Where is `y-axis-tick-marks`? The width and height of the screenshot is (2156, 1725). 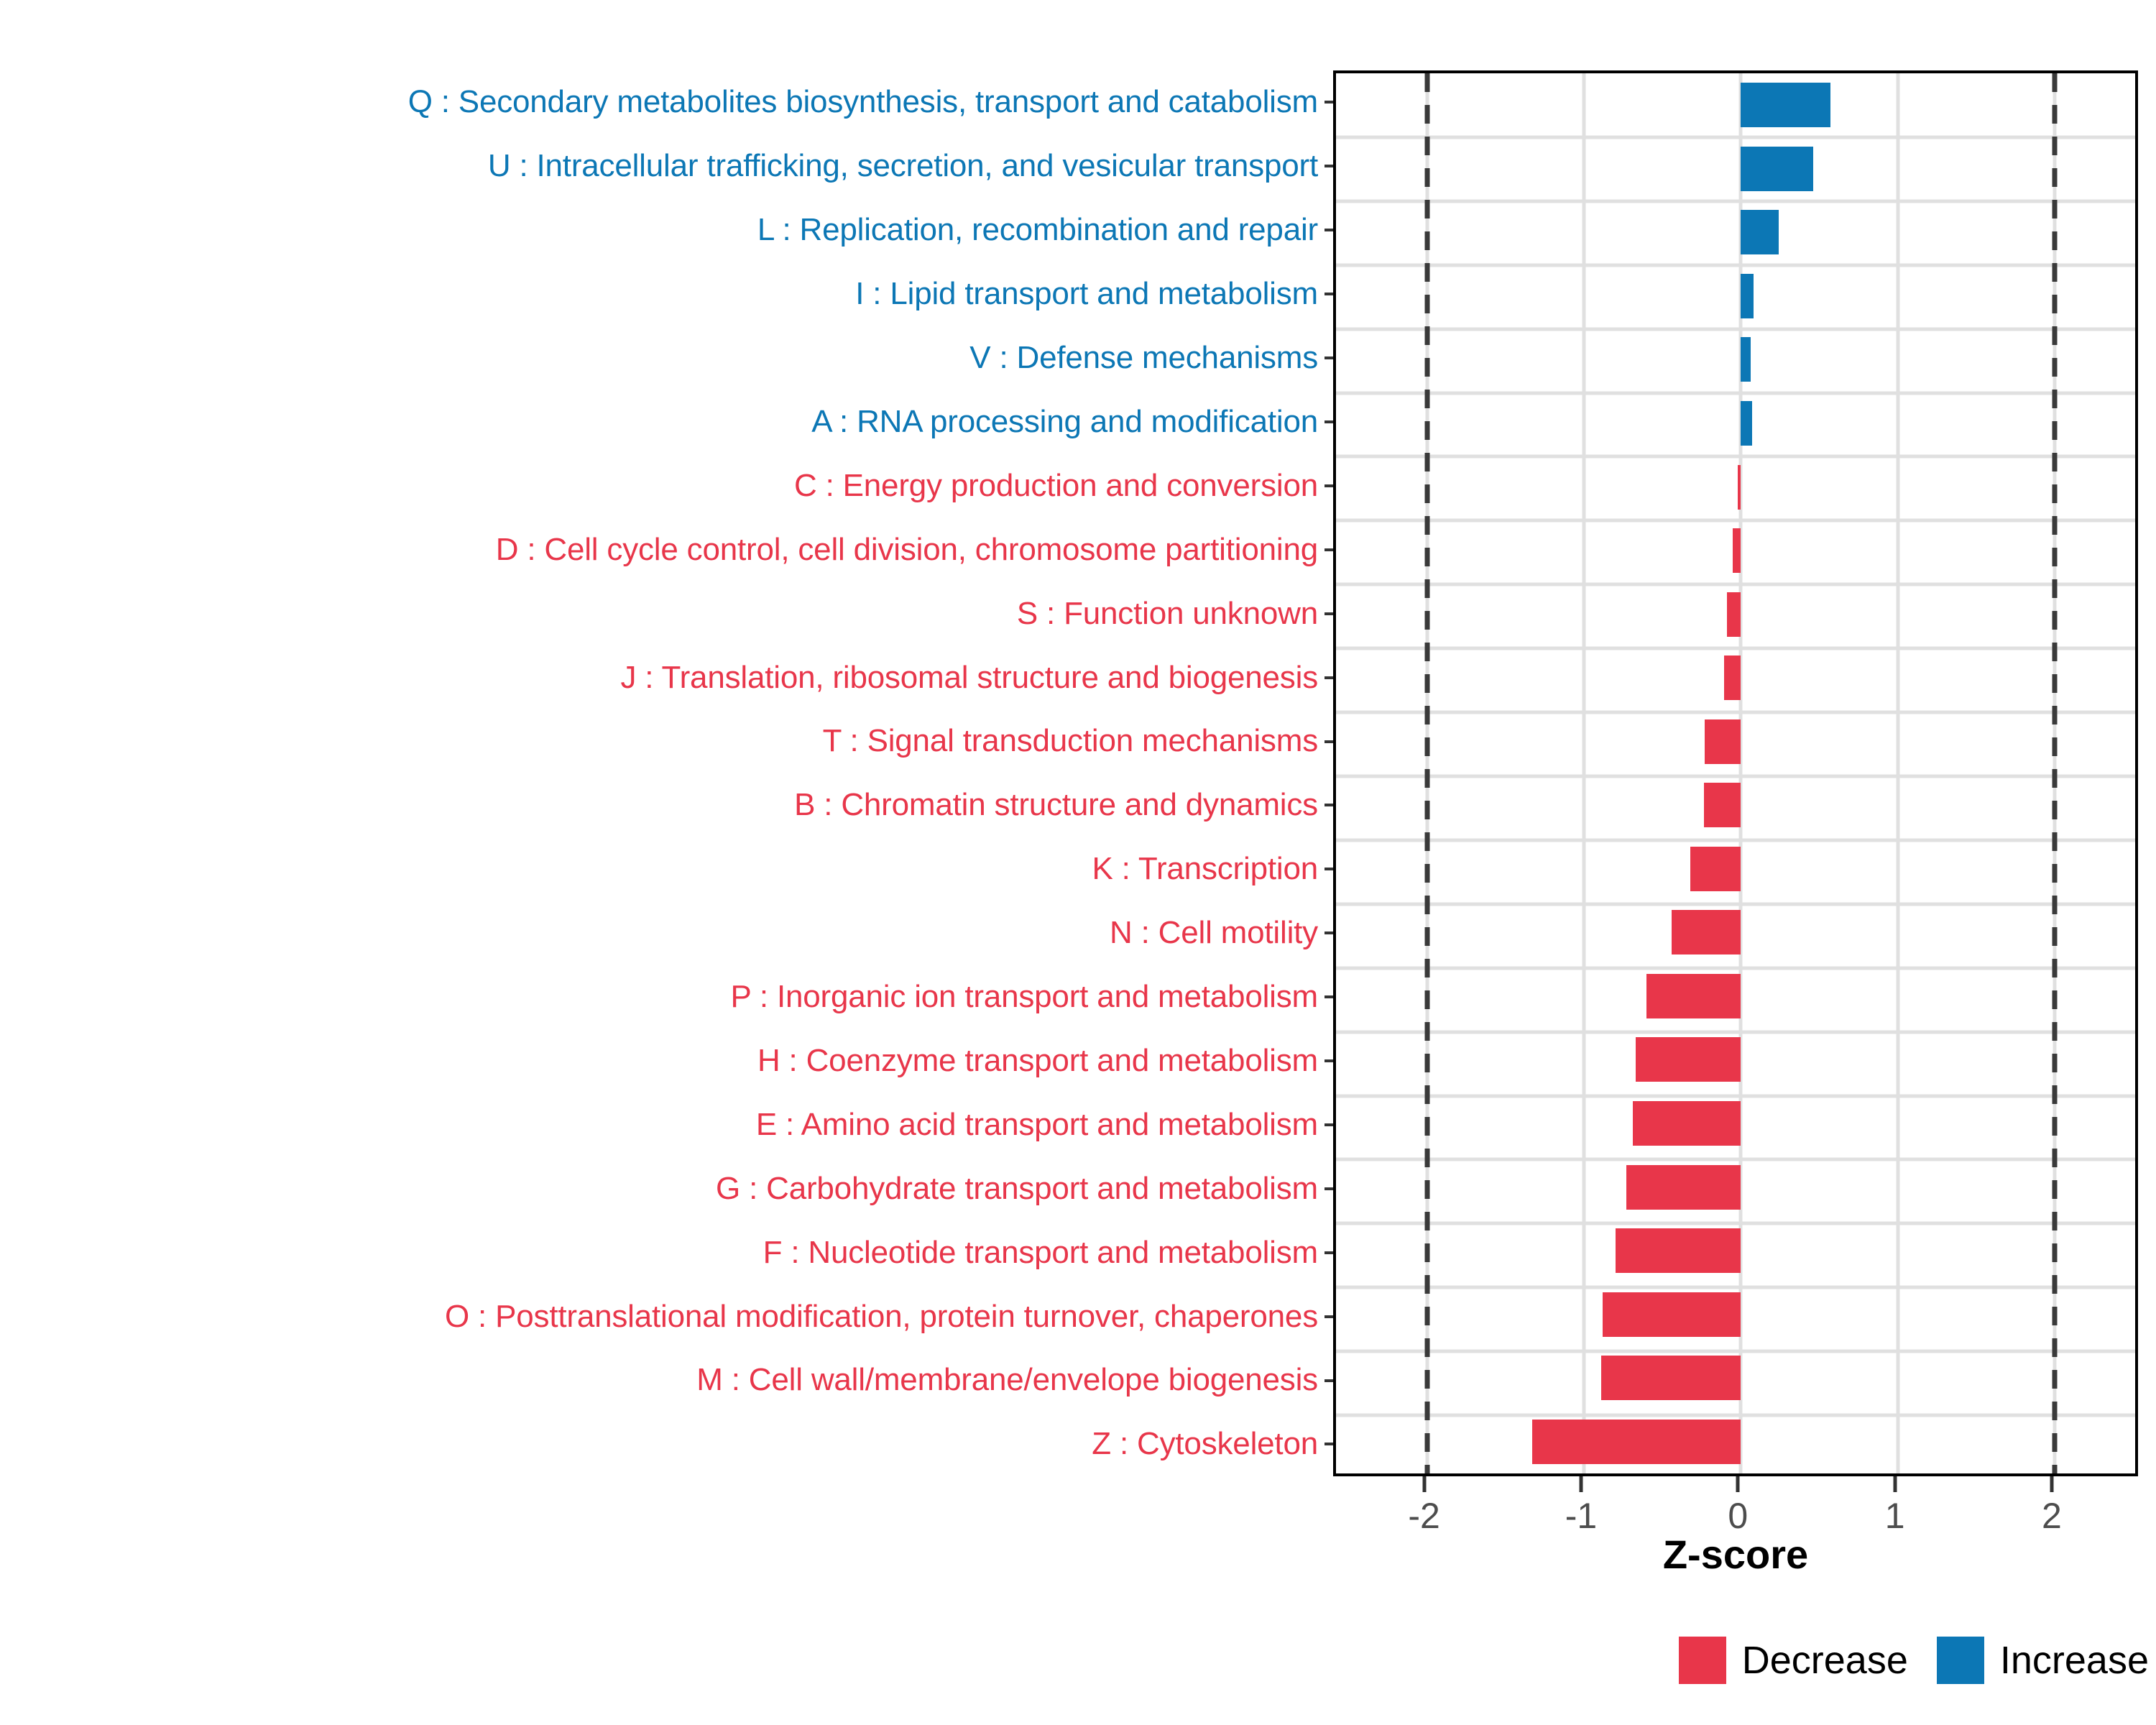
y-axis-tick-marks is located at coordinates (1329, 773).